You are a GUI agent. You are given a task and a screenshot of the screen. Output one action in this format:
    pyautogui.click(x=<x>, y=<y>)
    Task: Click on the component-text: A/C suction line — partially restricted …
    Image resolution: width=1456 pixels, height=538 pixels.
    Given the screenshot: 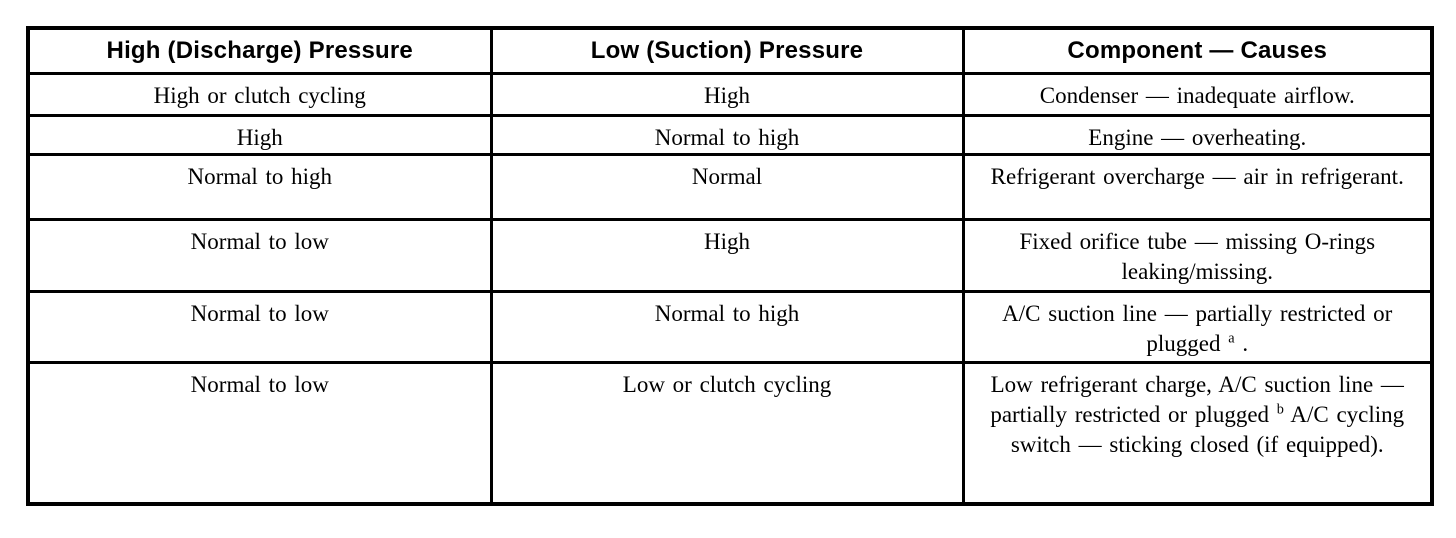 What is the action you would take?
    pyautogui.click(x=1197, y=328)
    